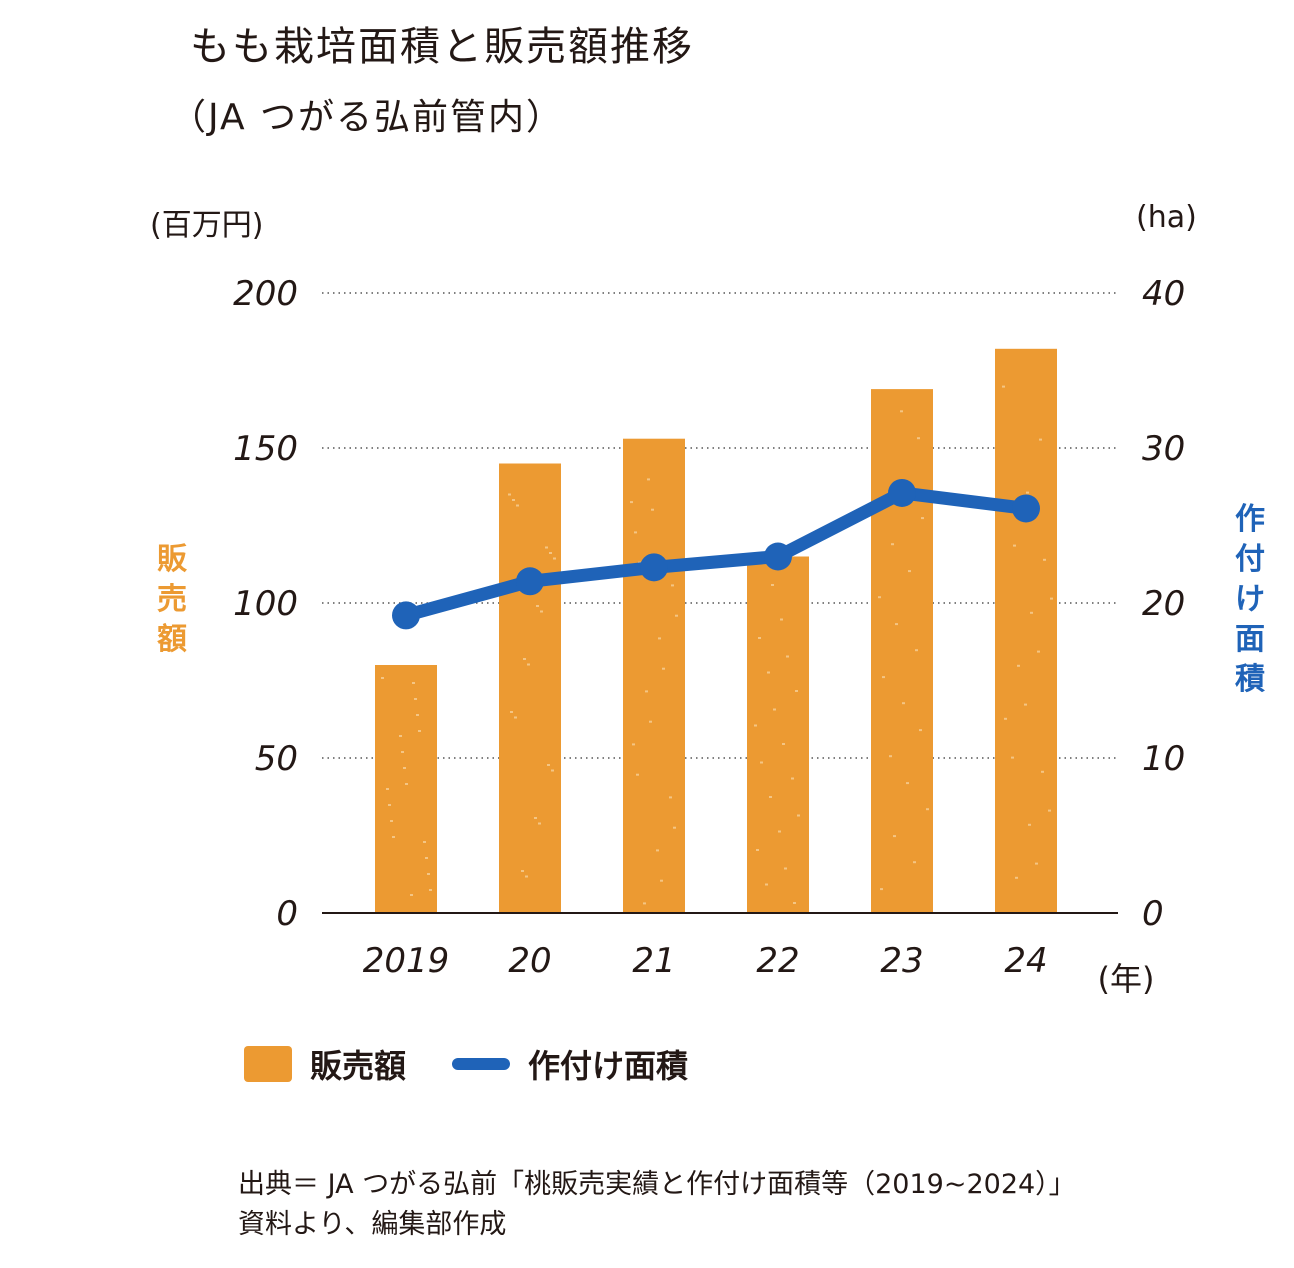 The width and height of the screenshot is (1294, 1268). What do you see at coordinates (1163, 604) in the screenshot?
I see `right-tick-label: 20` at bounding box center [1163, 604].